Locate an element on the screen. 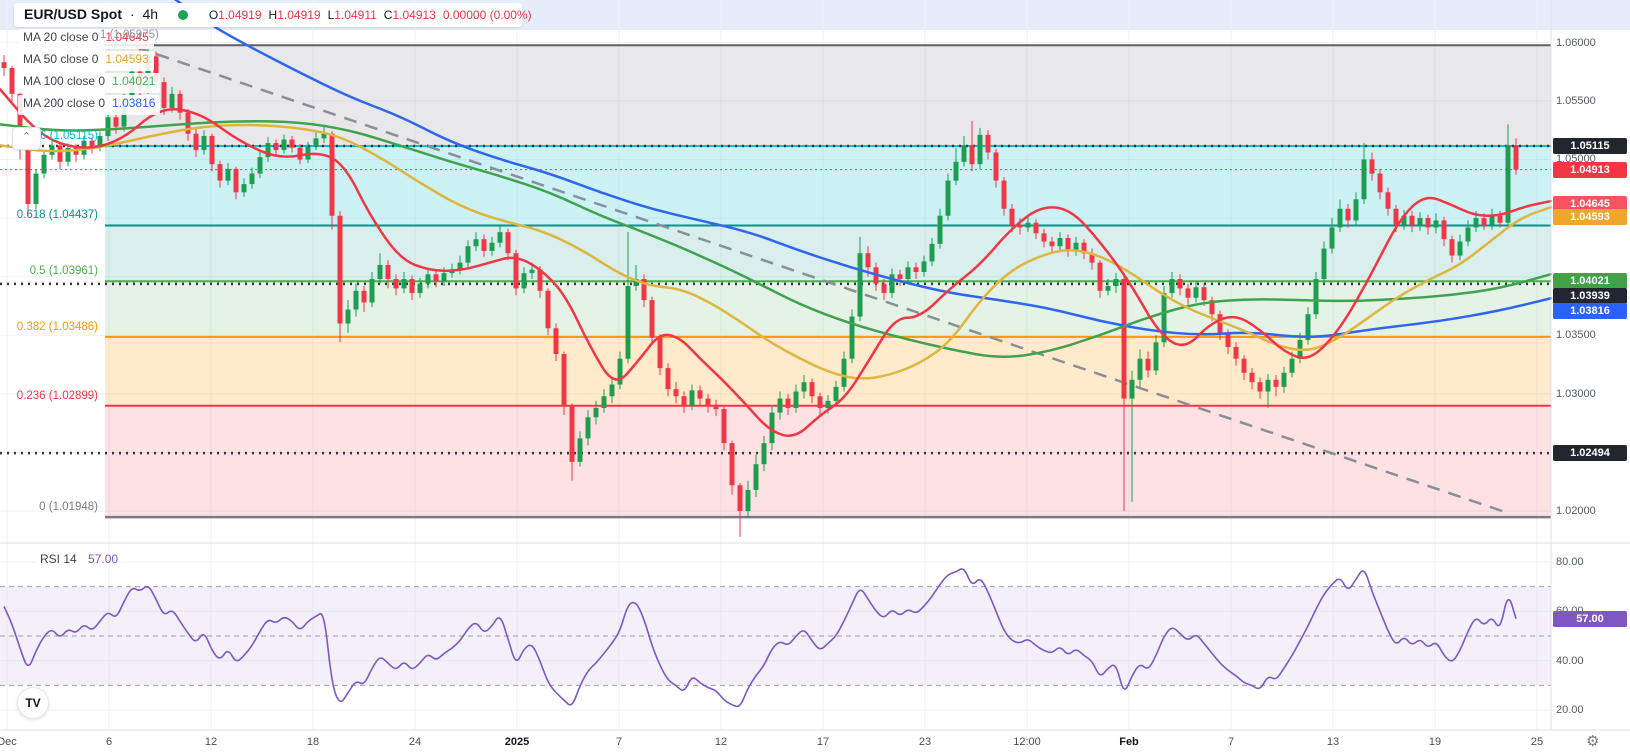 Image resolution: width=1630 pixels, height=756 pixels. collapse-legend-button: ⌃ is located at coordinates (26, 138).